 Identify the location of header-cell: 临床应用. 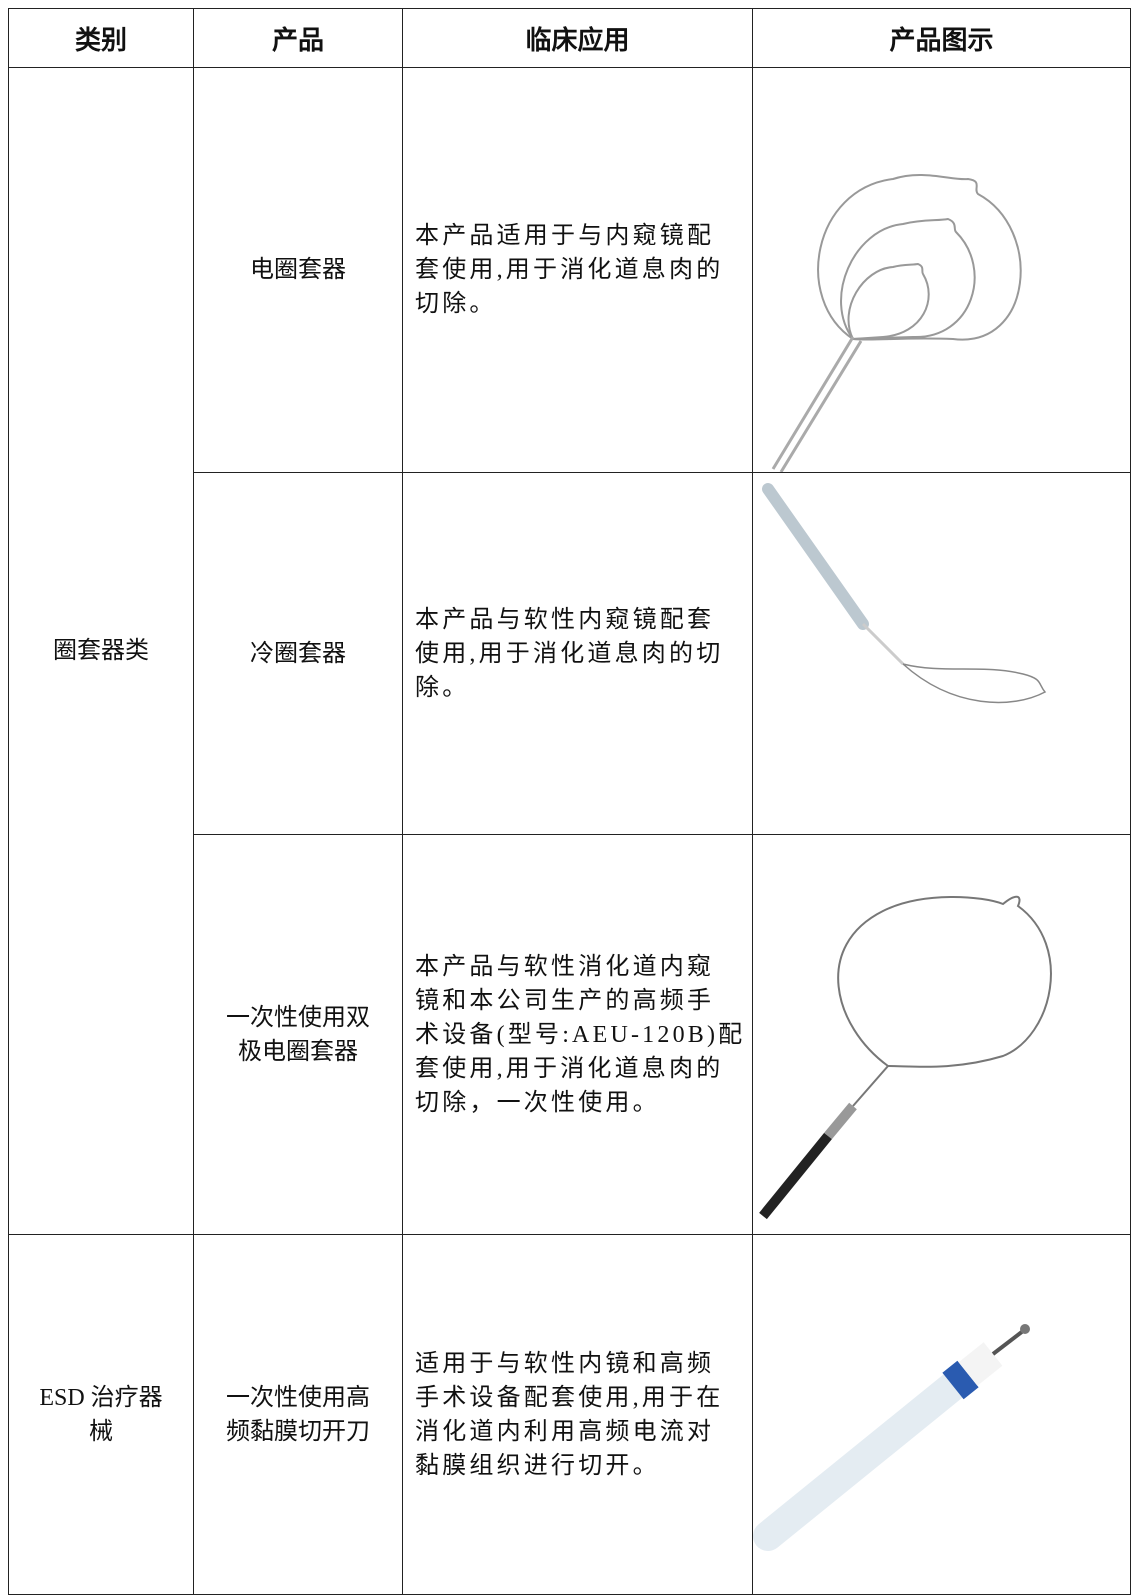
(577, 38).